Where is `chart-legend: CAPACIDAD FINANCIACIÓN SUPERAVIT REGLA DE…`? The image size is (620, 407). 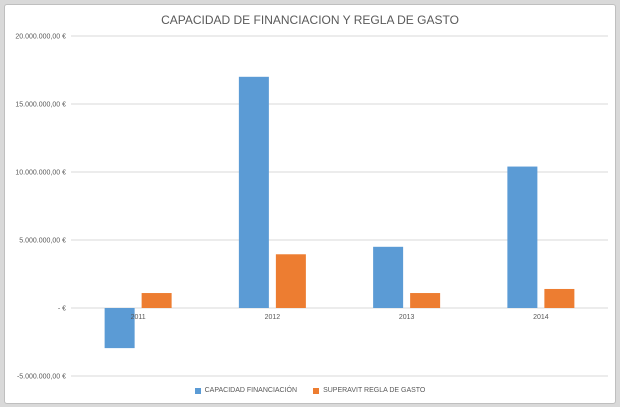
chart-legend: CAPACIDAD FINANCIACIÓN SUPERAVIT REGLA DE… is located at coordinates (310, 390).